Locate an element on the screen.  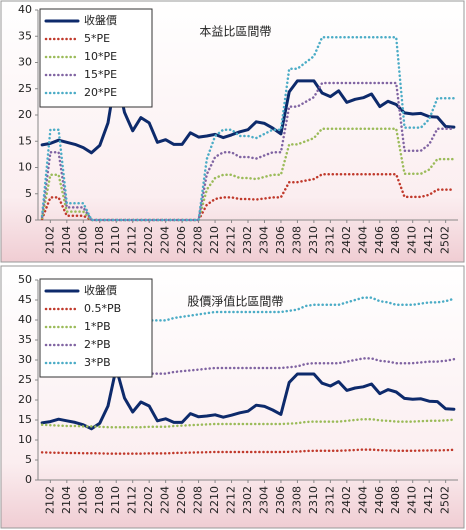
chart-title: 本益比區間帶 is located at coordinates (235, 32).